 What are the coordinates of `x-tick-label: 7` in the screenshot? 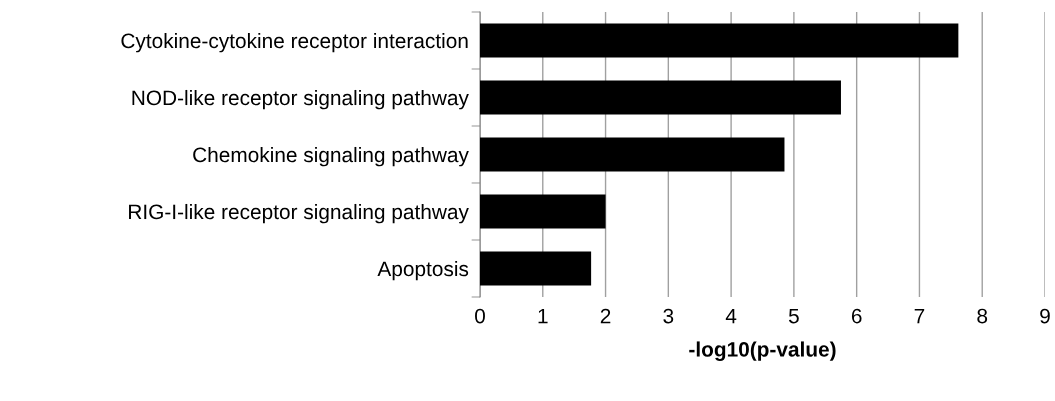 It's located at (919, 316).